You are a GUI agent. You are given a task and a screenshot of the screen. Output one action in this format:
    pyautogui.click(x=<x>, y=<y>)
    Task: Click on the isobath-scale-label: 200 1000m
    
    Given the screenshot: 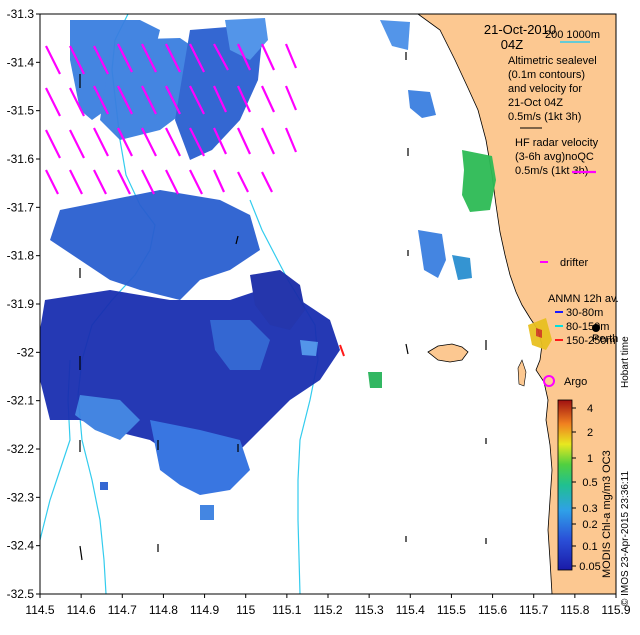 What is the action you would take?
    pyautogui.click(x=572, y=35)
    